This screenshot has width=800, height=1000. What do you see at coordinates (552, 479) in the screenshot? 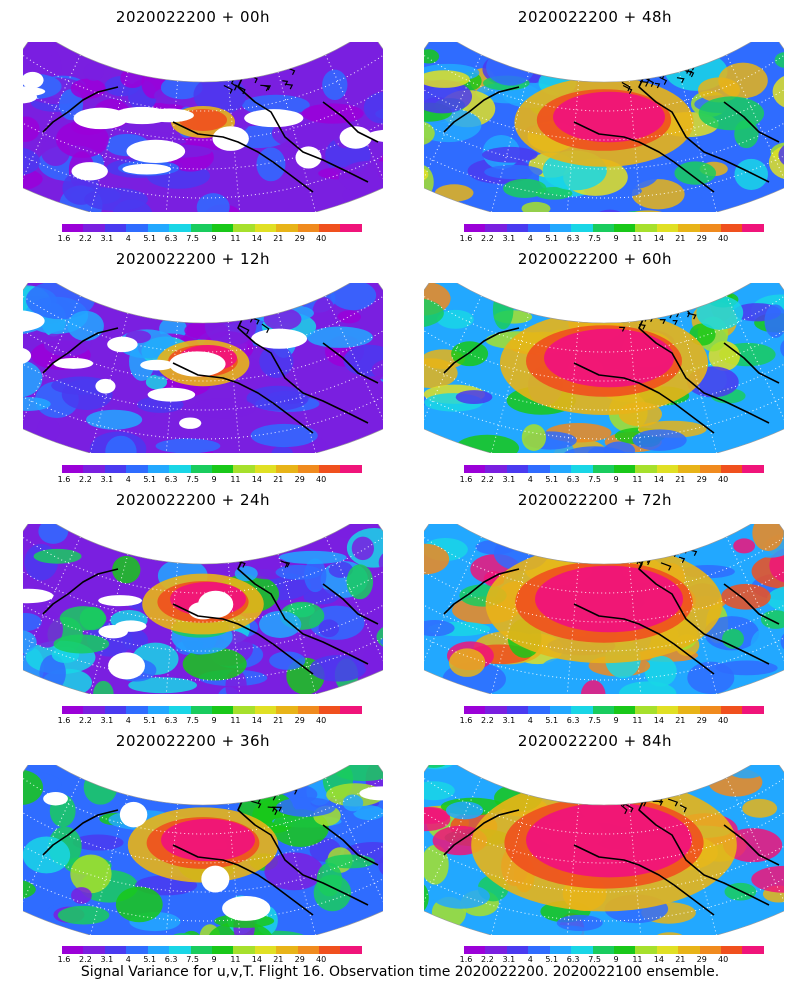
I see `colorbar-tick-label: 5.1` at bounding box center [552, 479].